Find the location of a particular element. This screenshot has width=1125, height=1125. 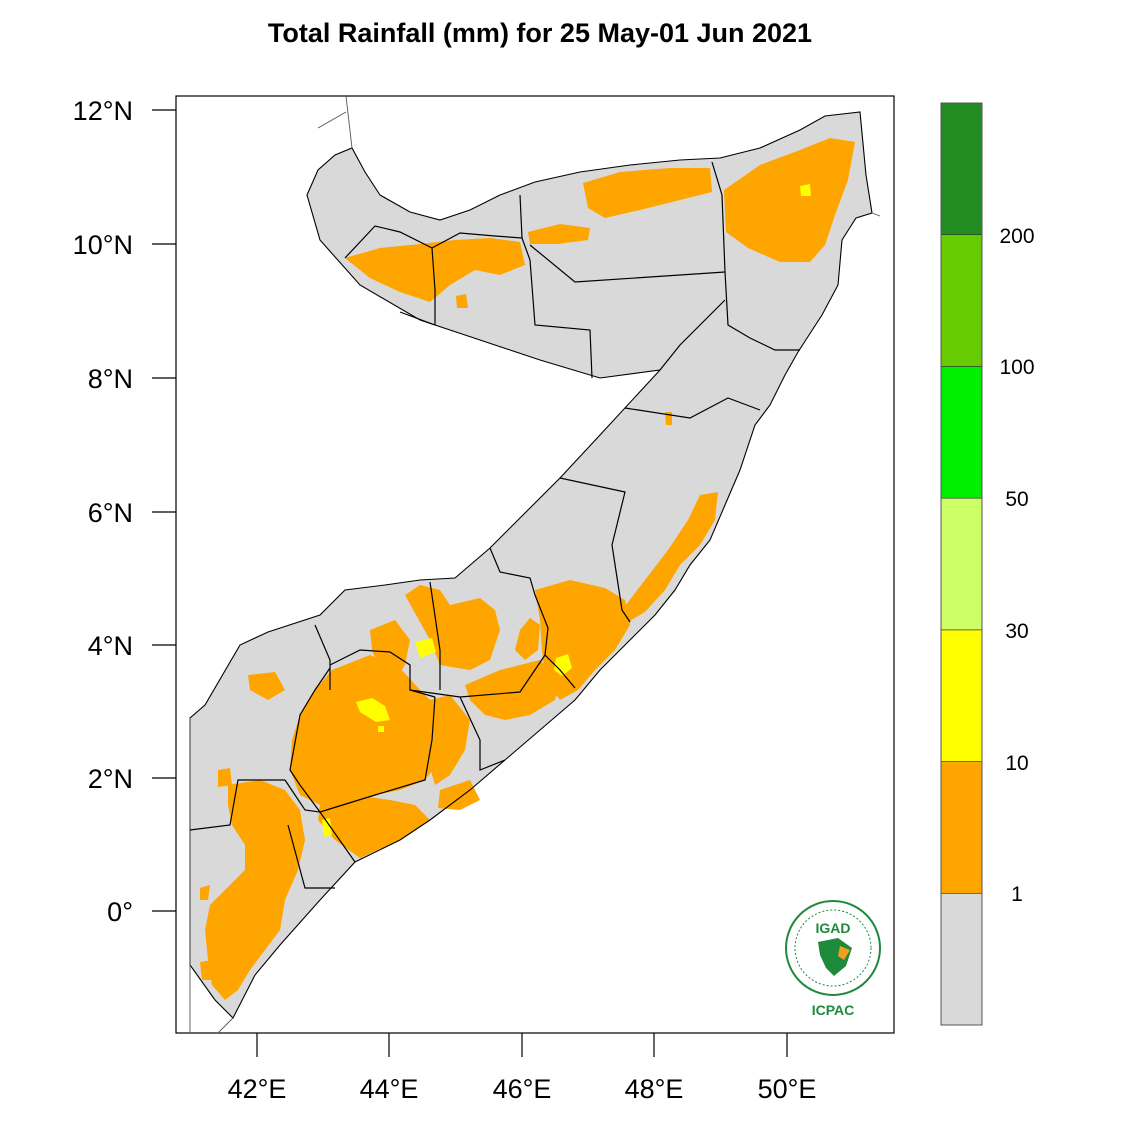

logo-bottom-text: ICPAC is located at coordinates (833, 1010).